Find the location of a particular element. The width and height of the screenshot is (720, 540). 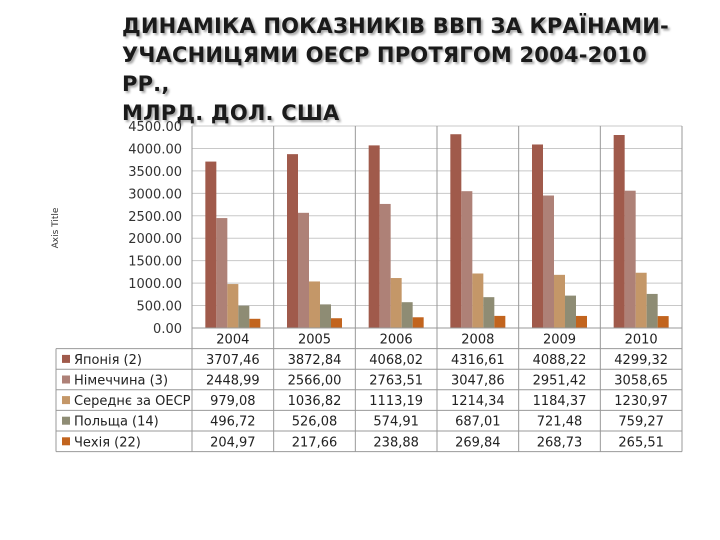

data-label: 721,48 is located at coordinates (560, 422).